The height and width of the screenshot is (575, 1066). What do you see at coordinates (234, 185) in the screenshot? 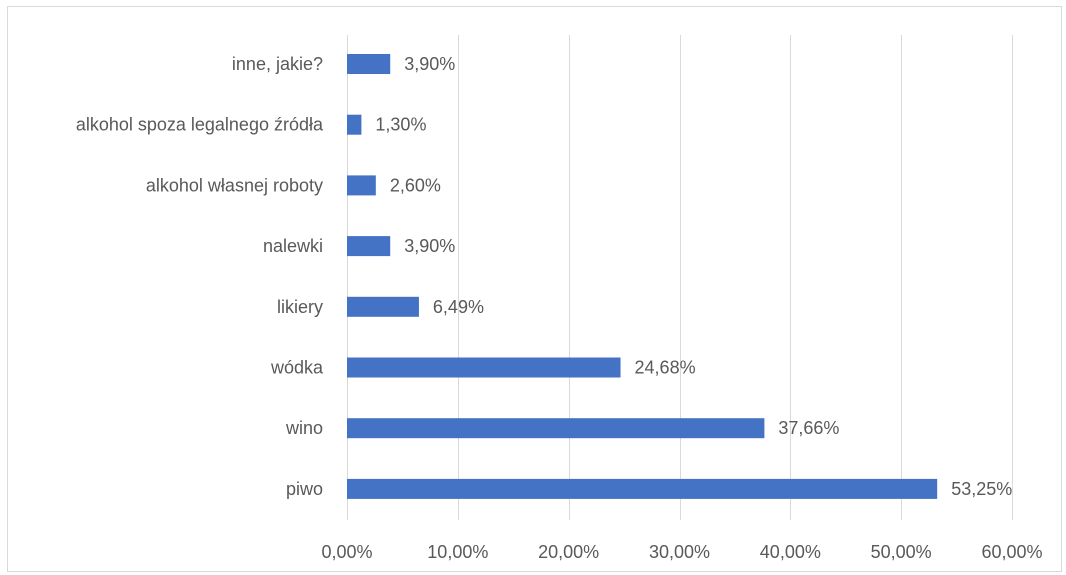
I see `category-label: alkohol własnej roboty` at bounding box center [234, 185].